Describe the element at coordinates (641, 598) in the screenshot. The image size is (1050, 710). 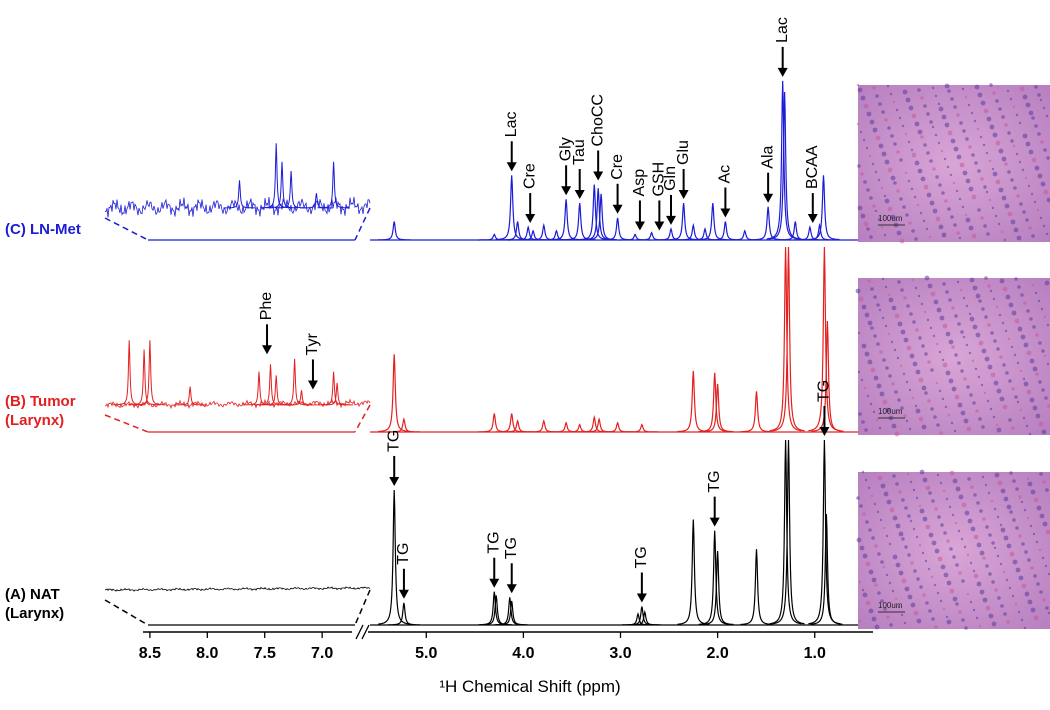
I see `arrow-head` at that location.